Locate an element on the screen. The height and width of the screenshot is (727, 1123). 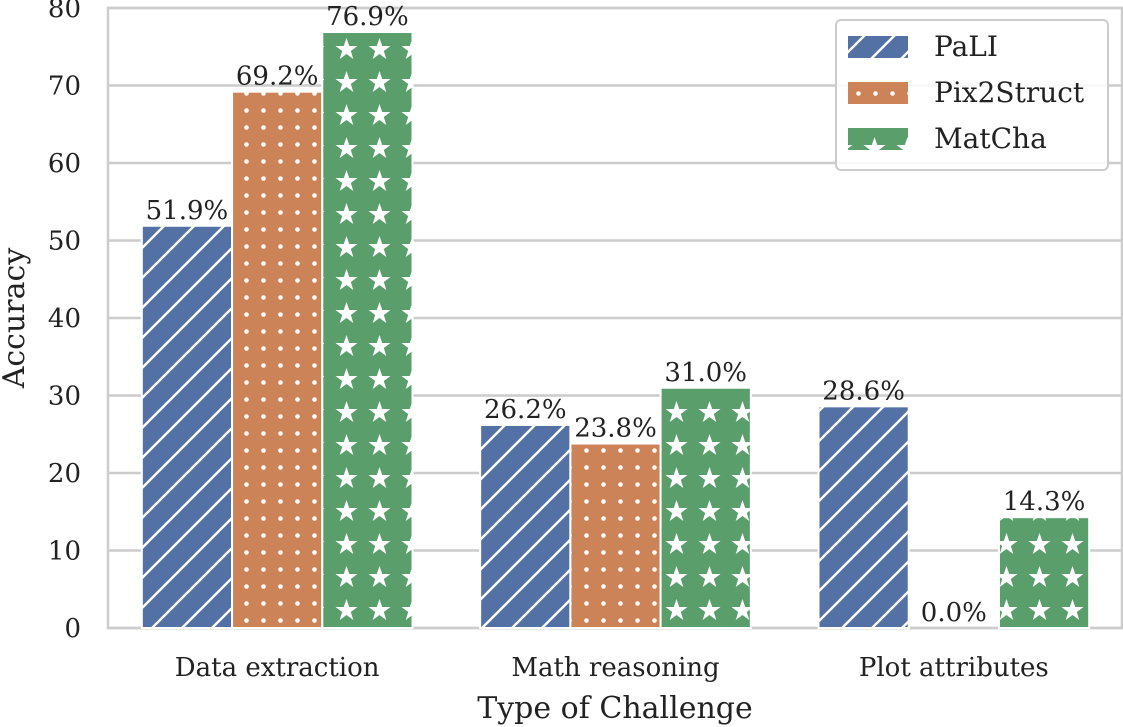
y-tick-label: 60 is located at coordinates (64, 164).